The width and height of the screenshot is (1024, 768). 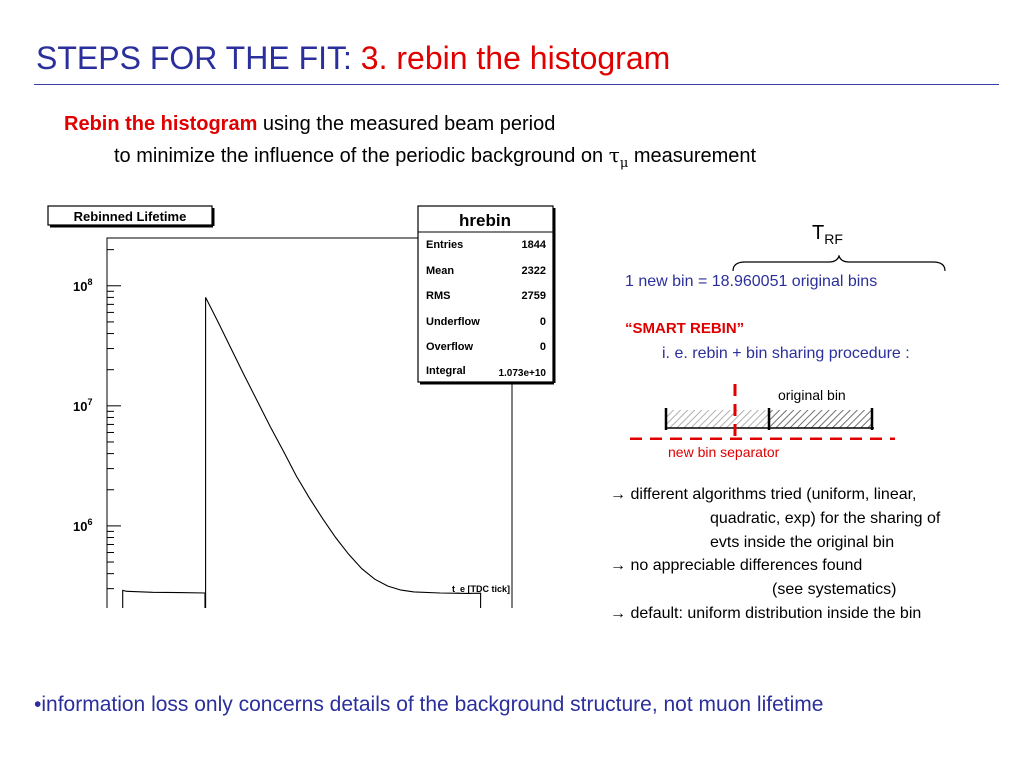 What do you see at coordinates (786, 353) in the screenshot?
I see `procedure-description: i. e. rebin + bin sharing procedure :` at bounding box center [786, 353].